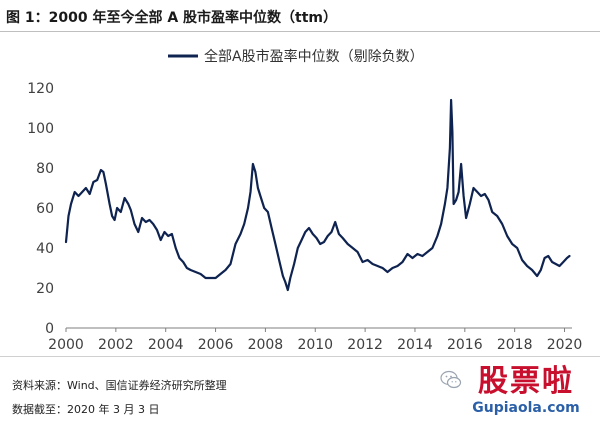  Describe the element at coordinates (266, 345) in the screenshot. I see `x-tick-label: 2008` at that location.